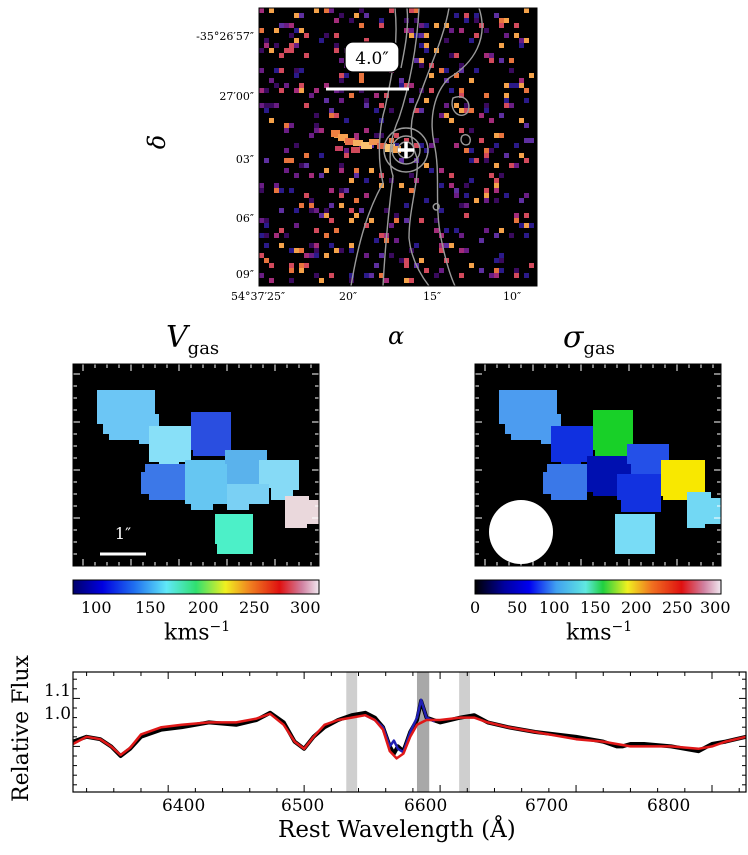 The width and height of the screenshot is (748, 855). Describe the element at coordinates (157, 142) in the screenshot. I see `dec-axis-label: δ` at that location.